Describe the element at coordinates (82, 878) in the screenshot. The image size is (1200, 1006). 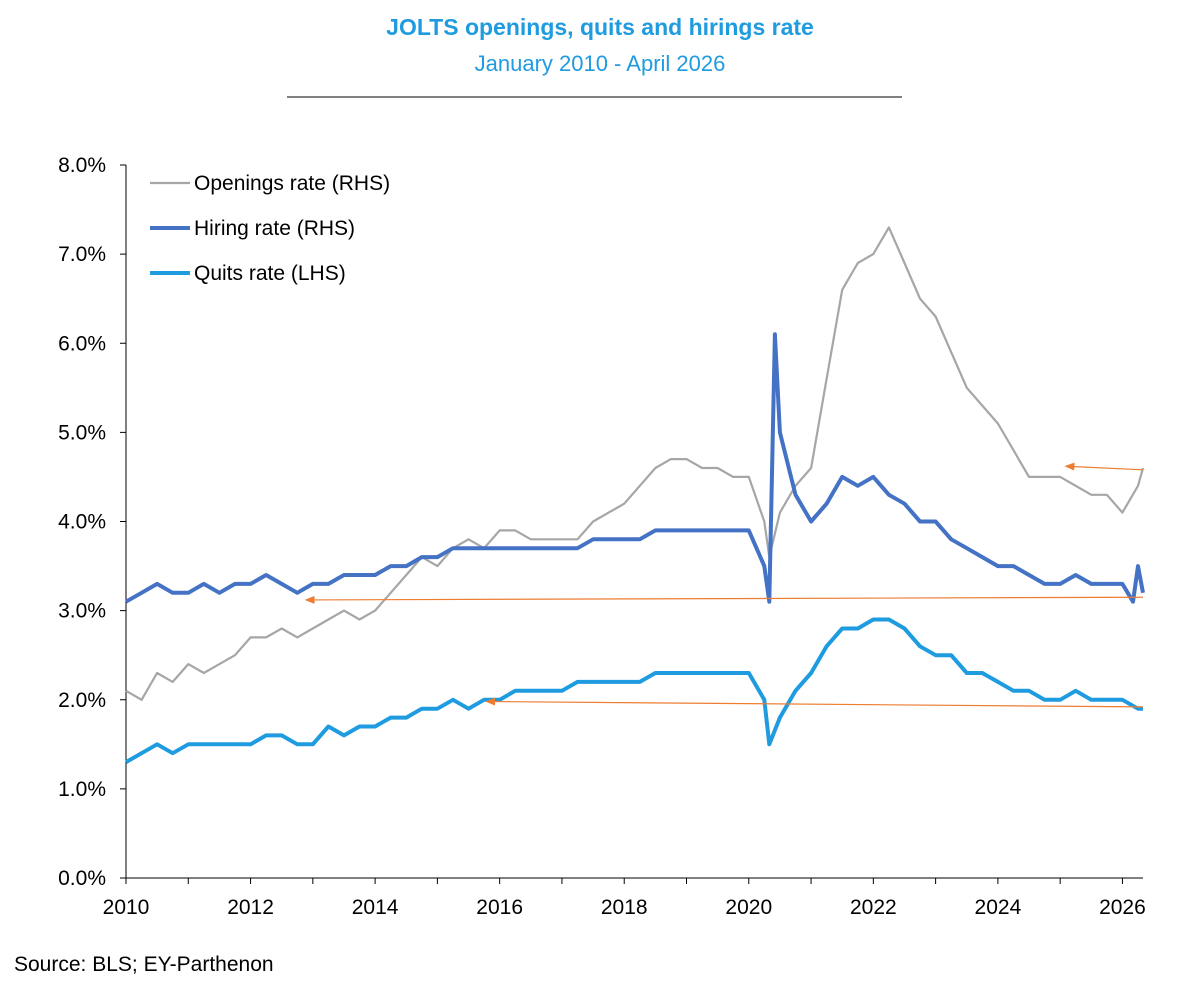
I see `y-tick-label: 0.0%` at that location.